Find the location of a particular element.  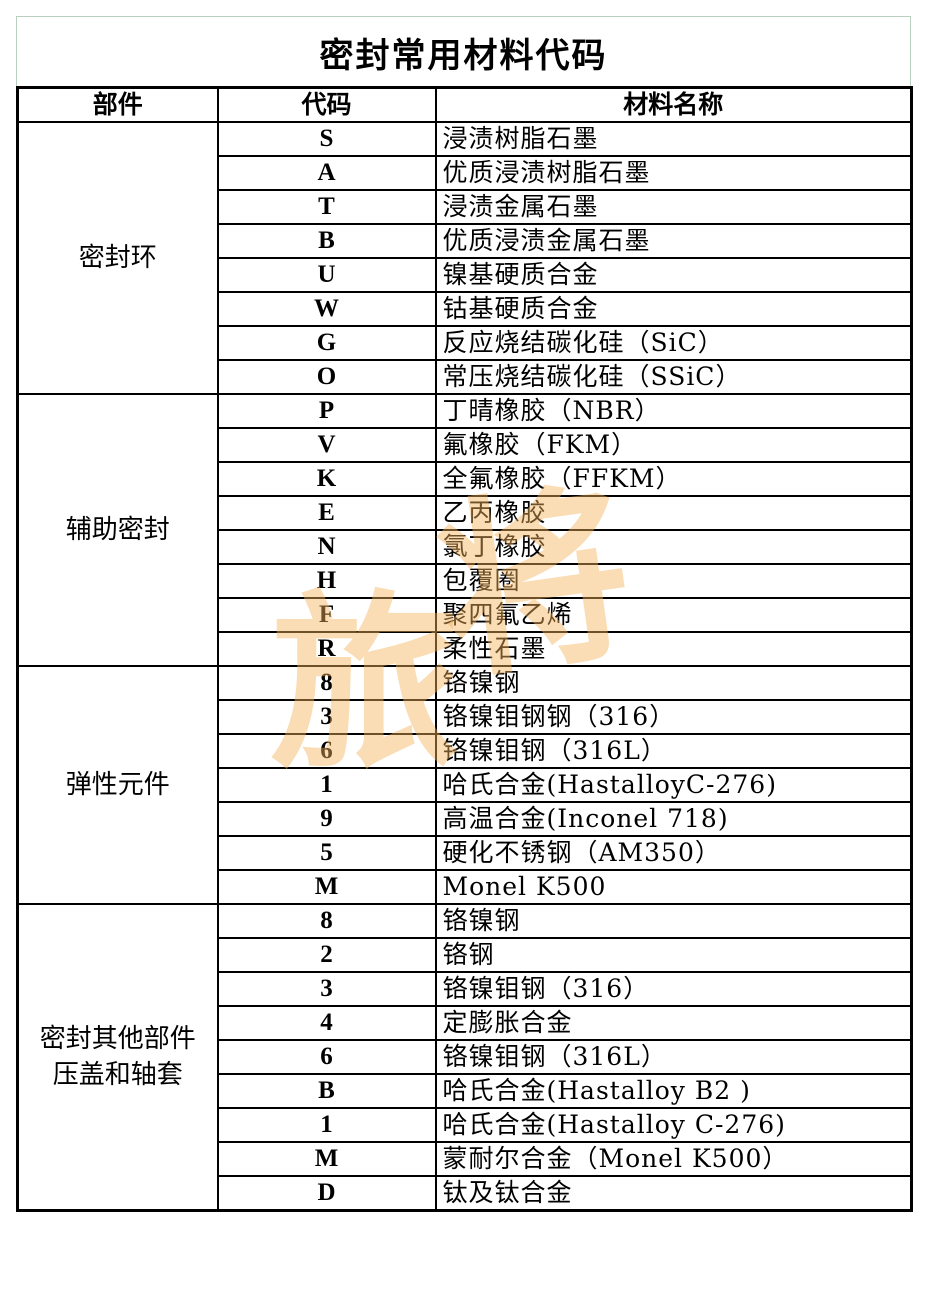

table-row: 4 定膨胀合金 is located at coordinates (465, 1023).